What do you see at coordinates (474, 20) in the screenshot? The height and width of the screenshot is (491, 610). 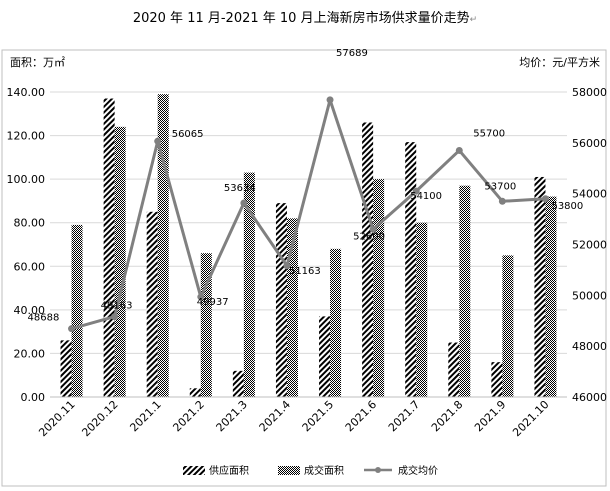 I see `title-mark: ↵` at bounding box center [474, 20].